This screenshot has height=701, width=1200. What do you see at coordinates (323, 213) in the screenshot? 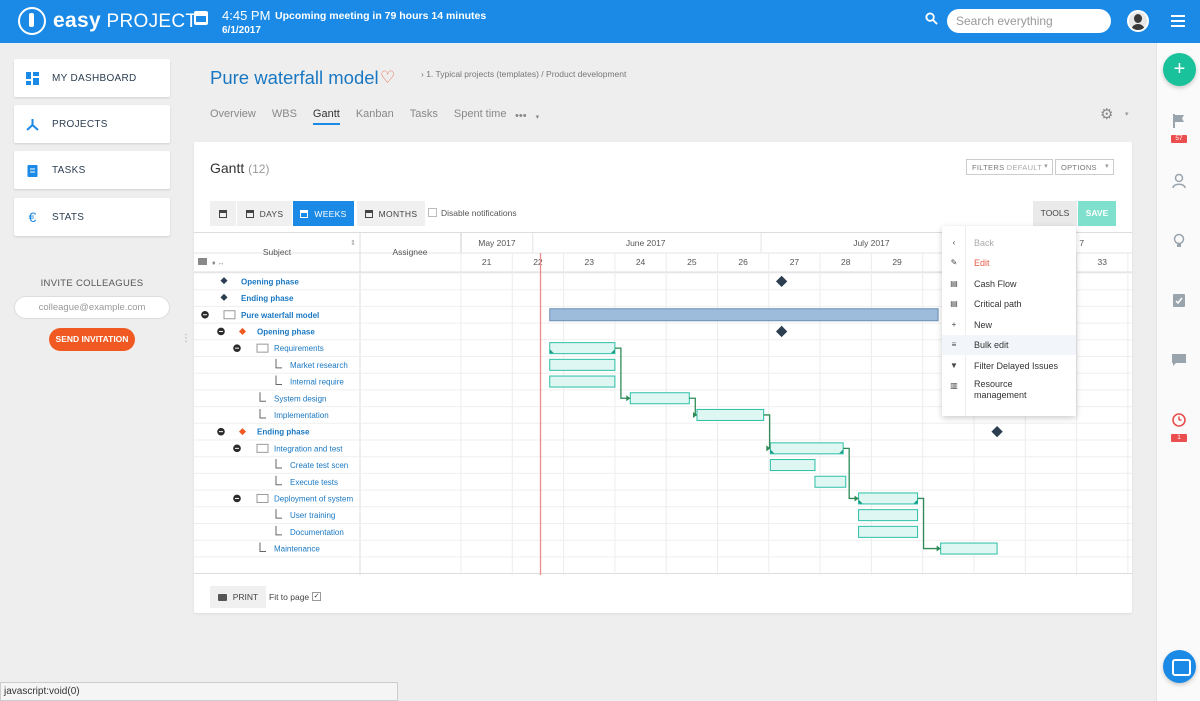
I see `zoom-weeks-button: WEEKS` at bounding box center [323, 213].